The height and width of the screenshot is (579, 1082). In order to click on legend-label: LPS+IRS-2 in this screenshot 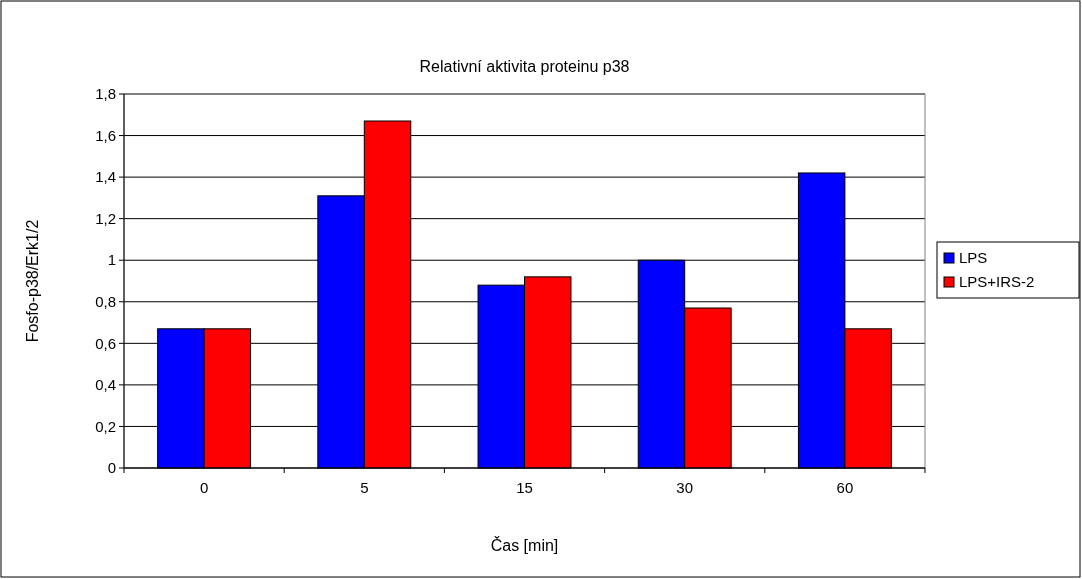, I will do `click(997, 282)`.